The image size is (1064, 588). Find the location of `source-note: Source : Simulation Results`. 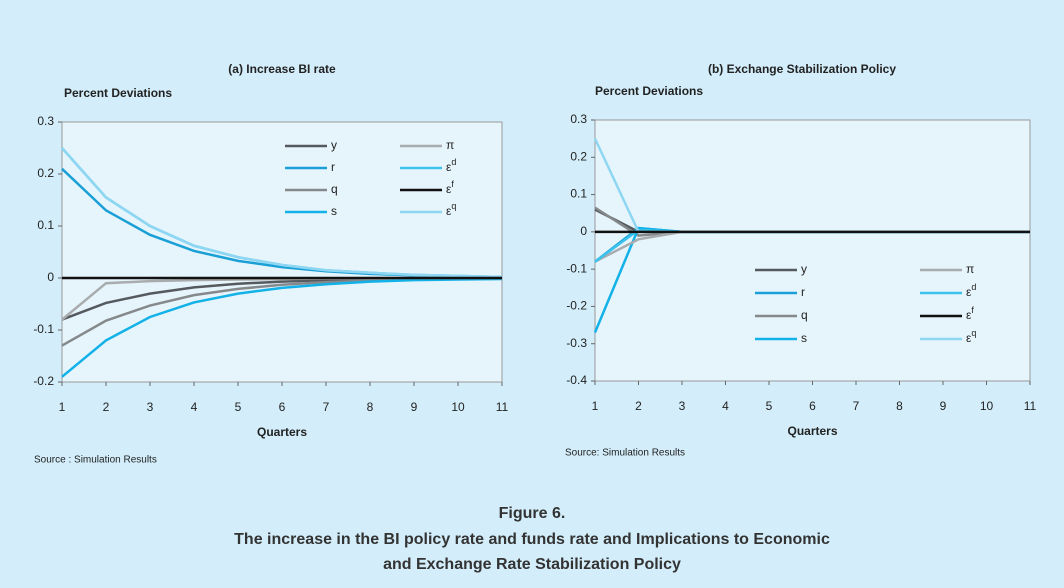

source-note: Source : Simulation Results is located at coordinates (95, 460).